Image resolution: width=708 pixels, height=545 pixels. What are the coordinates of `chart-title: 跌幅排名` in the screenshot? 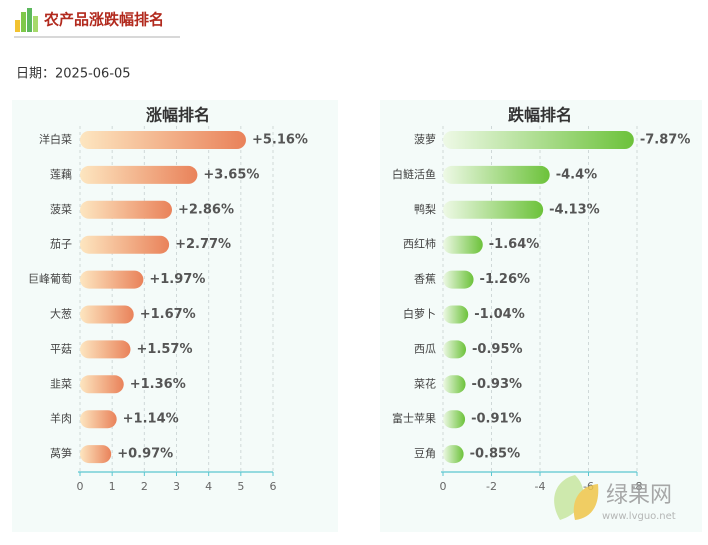 It's located at (540, 115).